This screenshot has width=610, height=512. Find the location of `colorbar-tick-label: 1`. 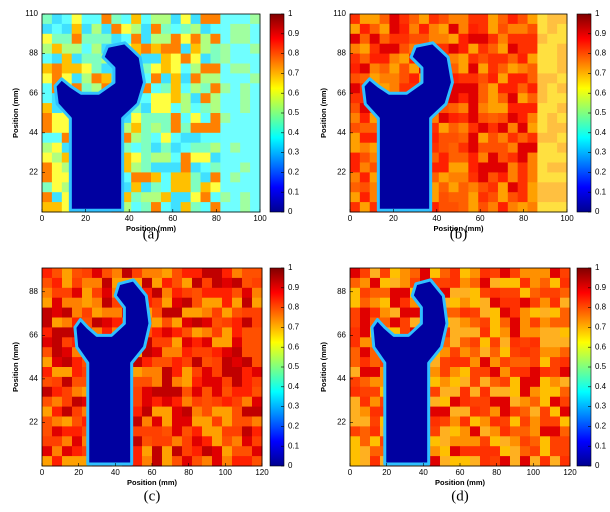

colorbar-tick-label: 1 is located at coordinates (597, 13).